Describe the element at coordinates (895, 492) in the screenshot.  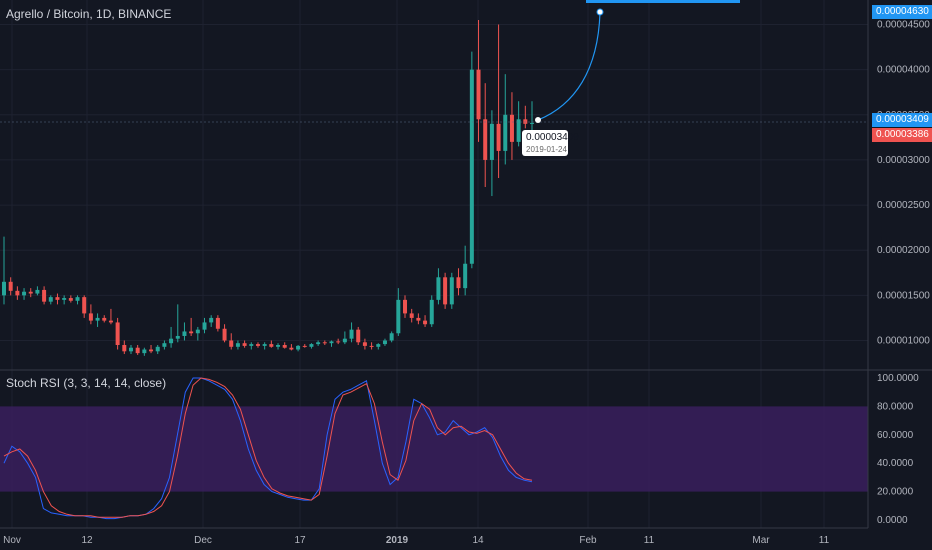
I see `rsi-tick-label: 20.0000` at that location.